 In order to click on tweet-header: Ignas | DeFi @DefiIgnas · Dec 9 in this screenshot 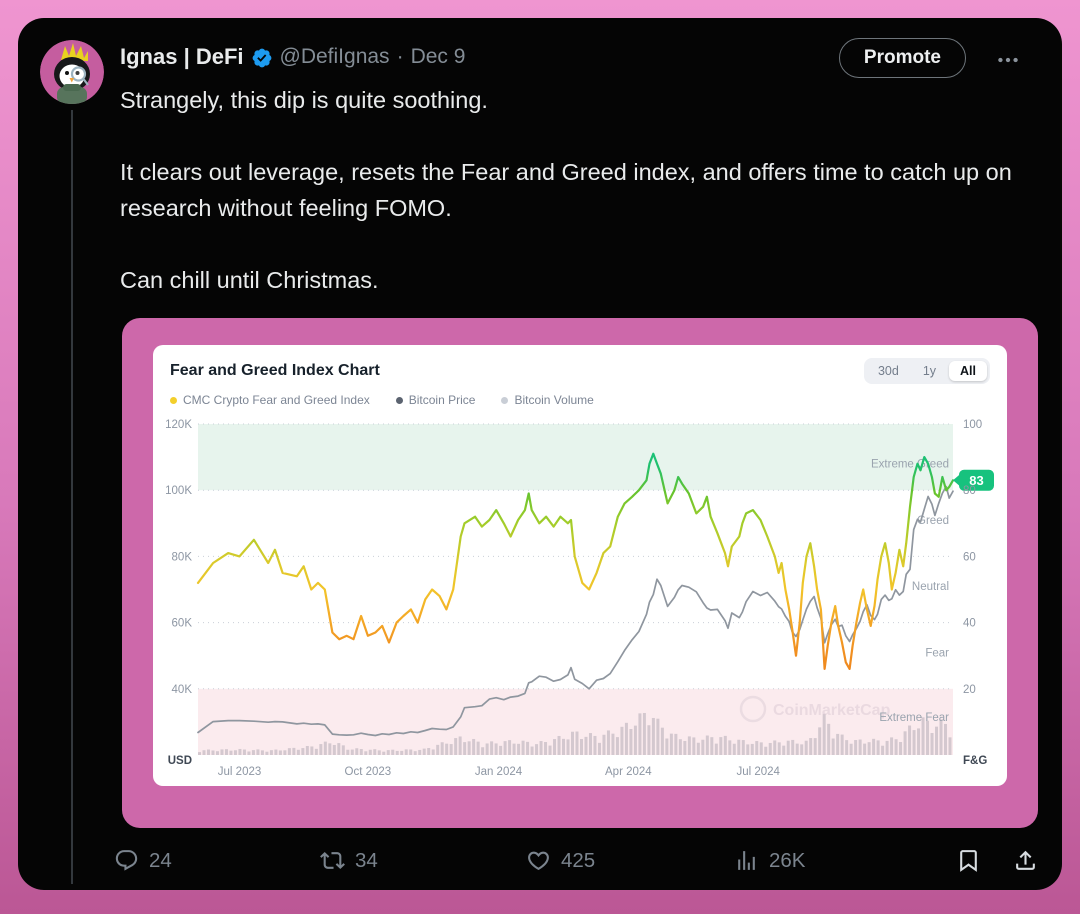, I will do `click(471, 57)`.